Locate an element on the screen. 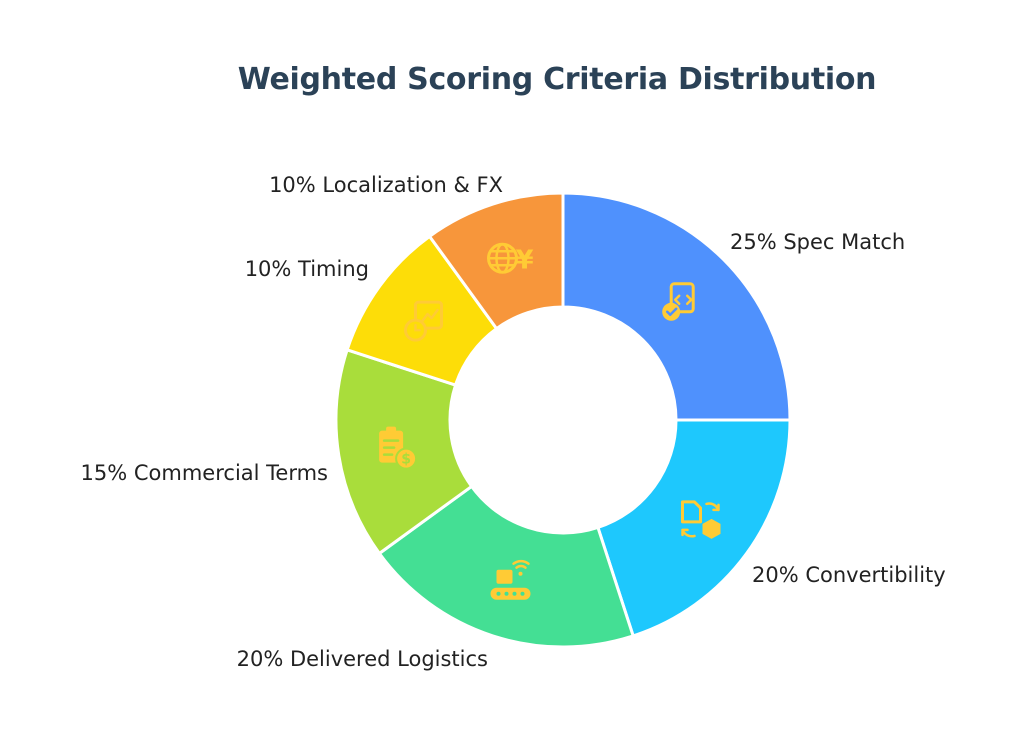 Image resolution: width=1024 pixels, height=733 pixels. slice-delivered-logistics is located at coordinates (506, 566).